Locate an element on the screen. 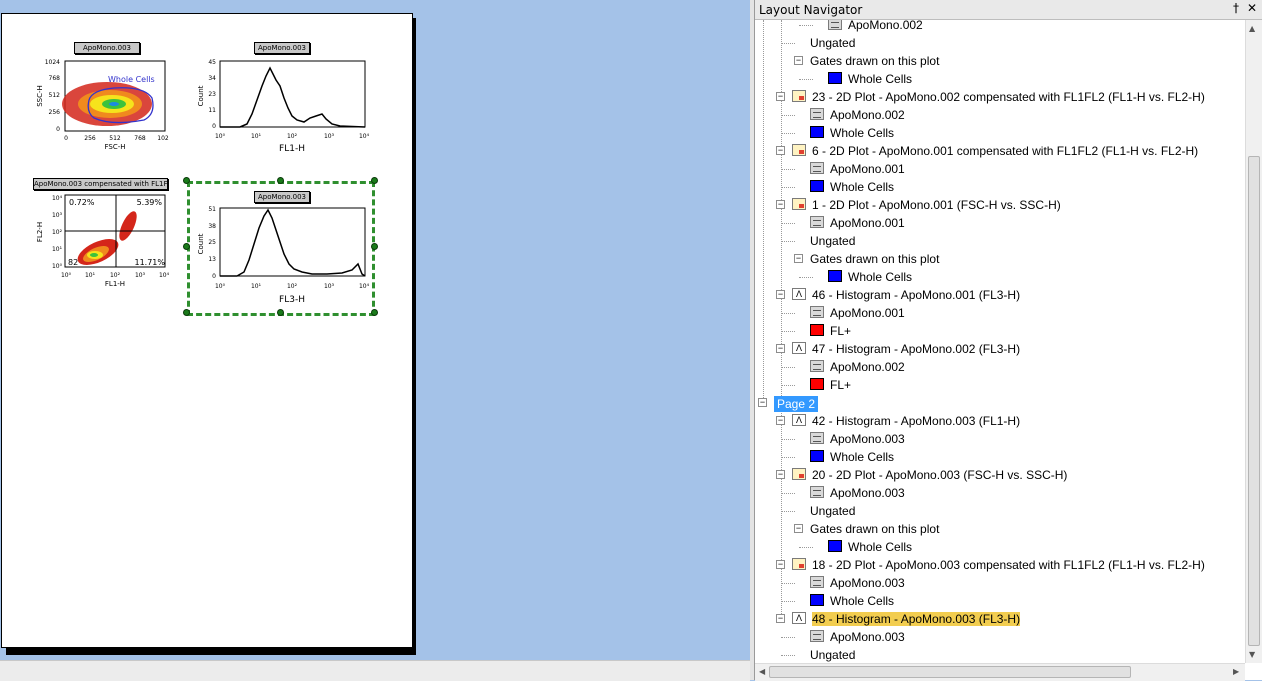 The image size is (1262, 681). horizontal-scrollbar: ◀ ▶ is located at coordinates (1000, 672).